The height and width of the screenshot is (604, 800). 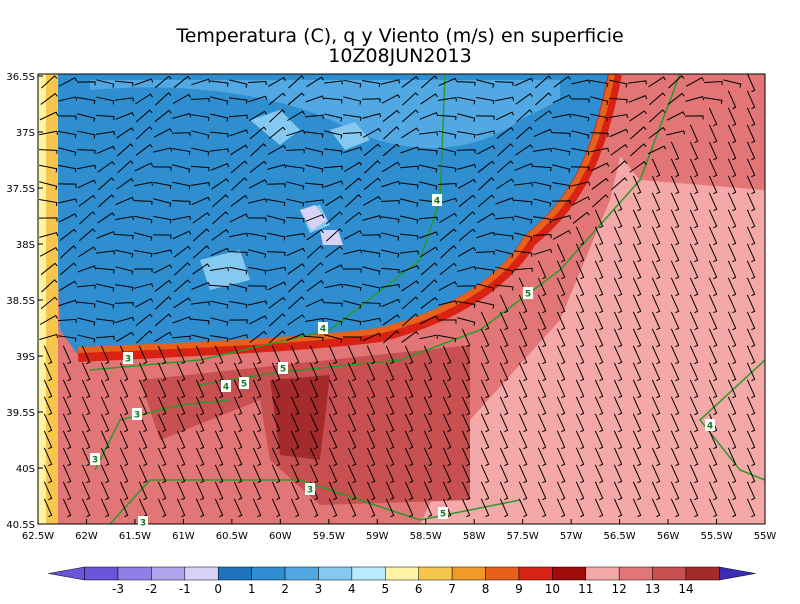 What do you see at coordinates (226, 388) in the screenshot?
I see `contour-label: 4` at bounding box center [226, 388].